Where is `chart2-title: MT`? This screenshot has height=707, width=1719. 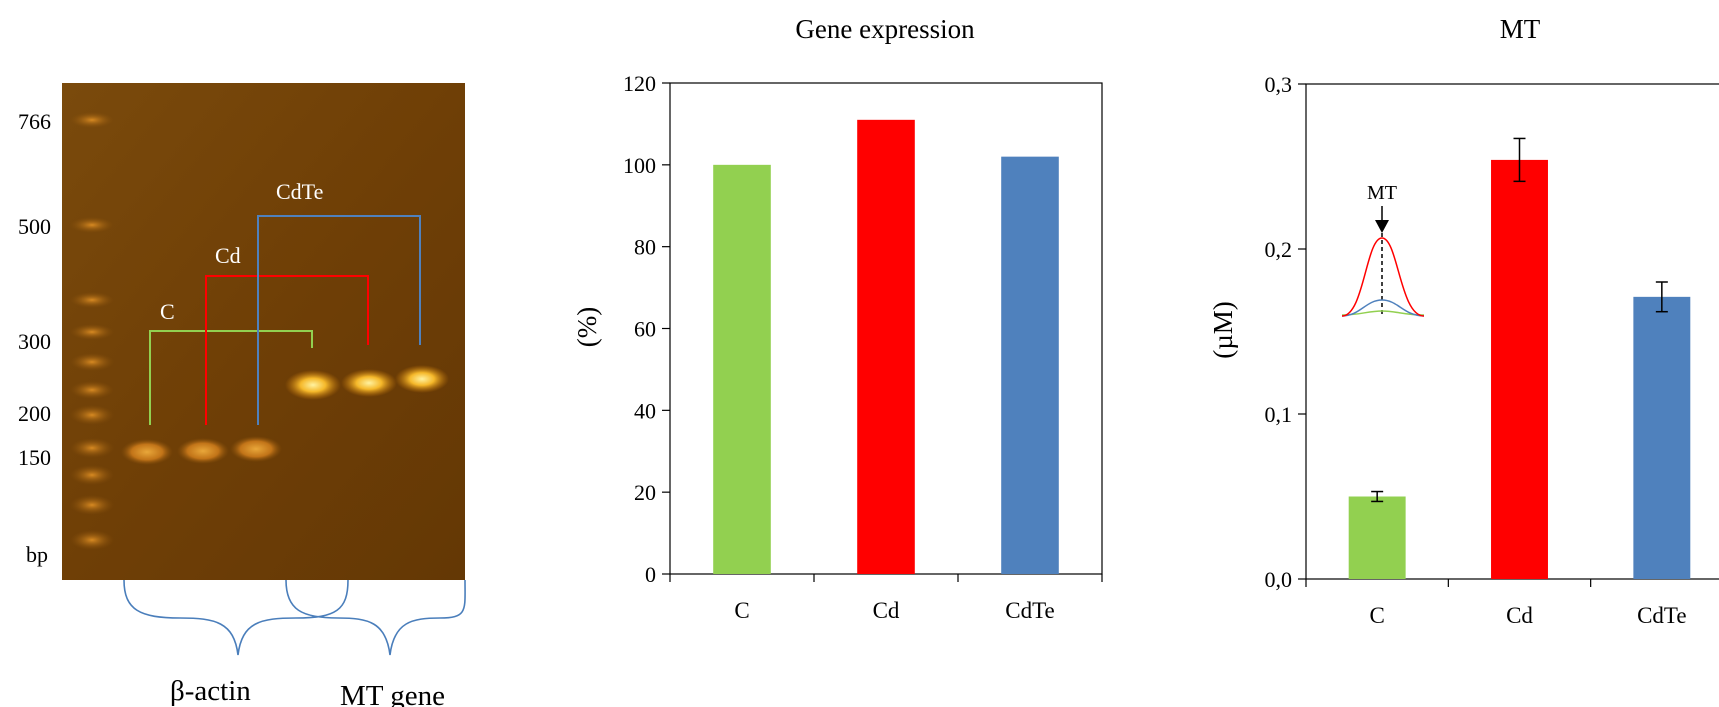
chart2-title: MT is located at coordinates (1520, 29).